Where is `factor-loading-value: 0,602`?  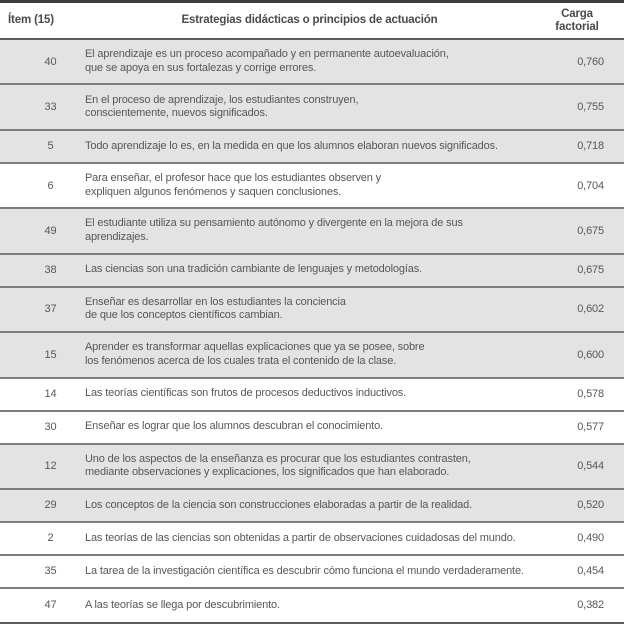
factor-loading-value: 0,602 is located at coordinates (590, 309).